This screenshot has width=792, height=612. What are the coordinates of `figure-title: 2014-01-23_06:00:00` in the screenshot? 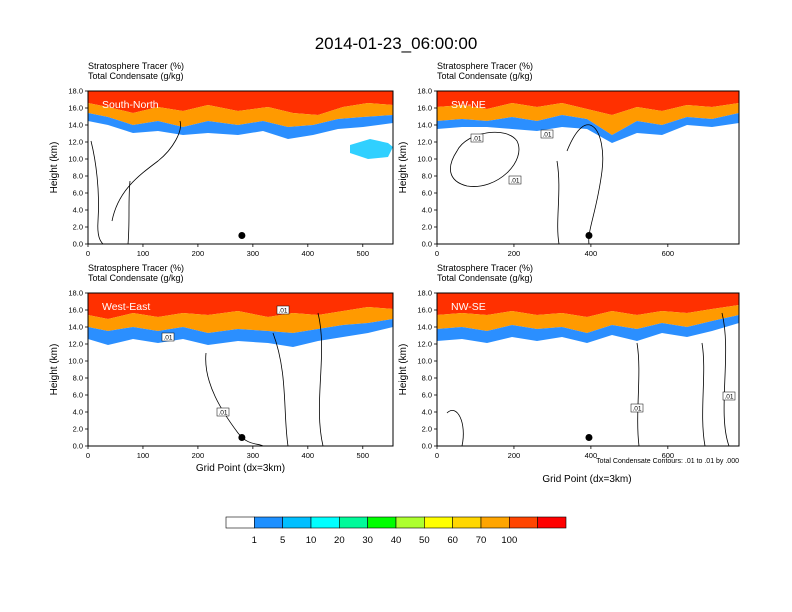 It's located at (396, 43).